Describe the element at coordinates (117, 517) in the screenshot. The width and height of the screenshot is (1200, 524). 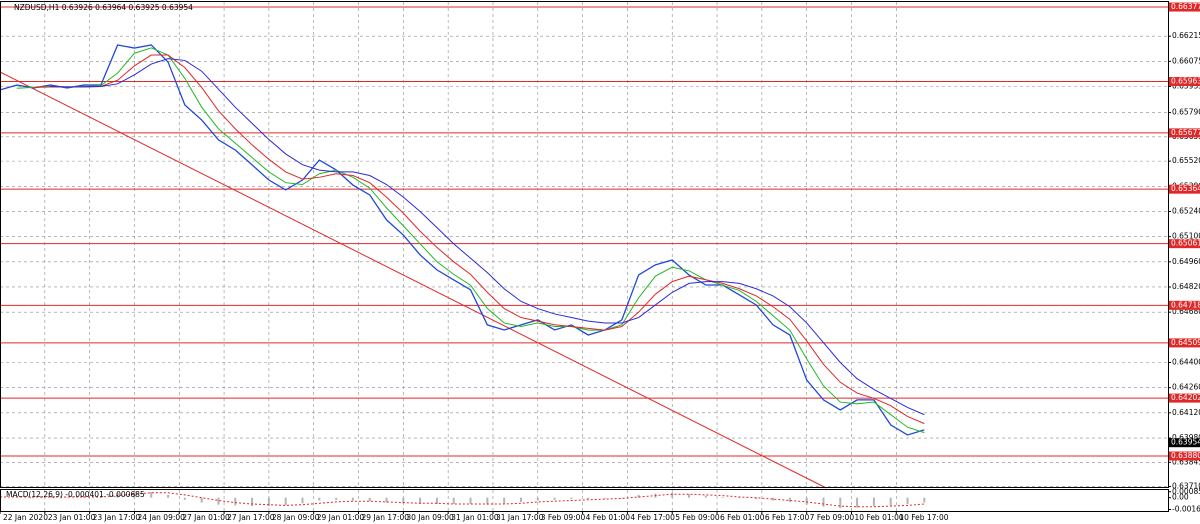
I see `x-tick-label: 23 Jan 17:00` at that location.